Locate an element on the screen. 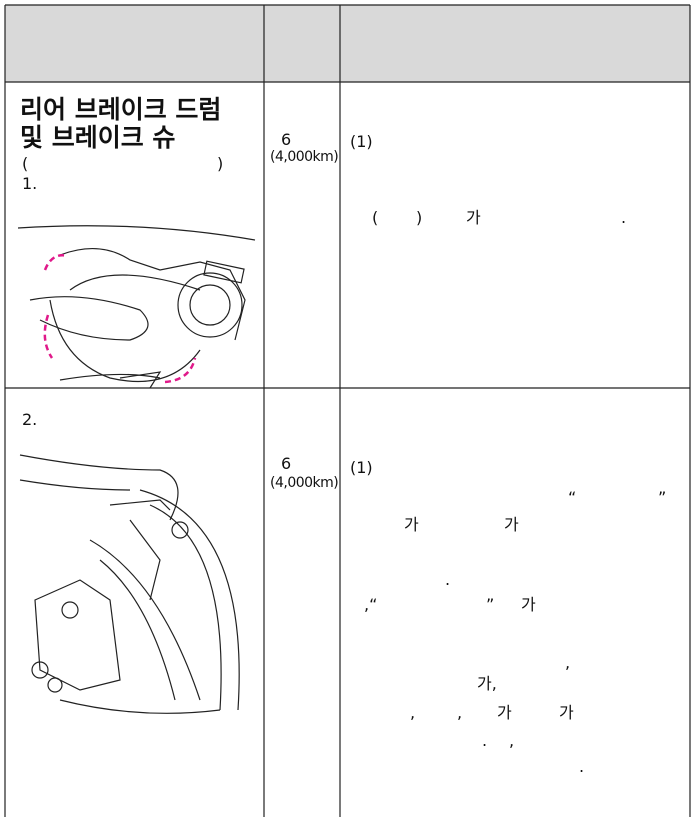 The width and height of the screenshot is (694, 817). illustration-rear-wheel is located at coordinates (136, 307).